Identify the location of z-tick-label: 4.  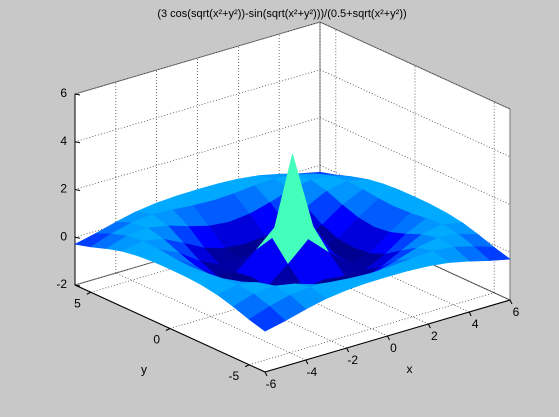
(63, 141).